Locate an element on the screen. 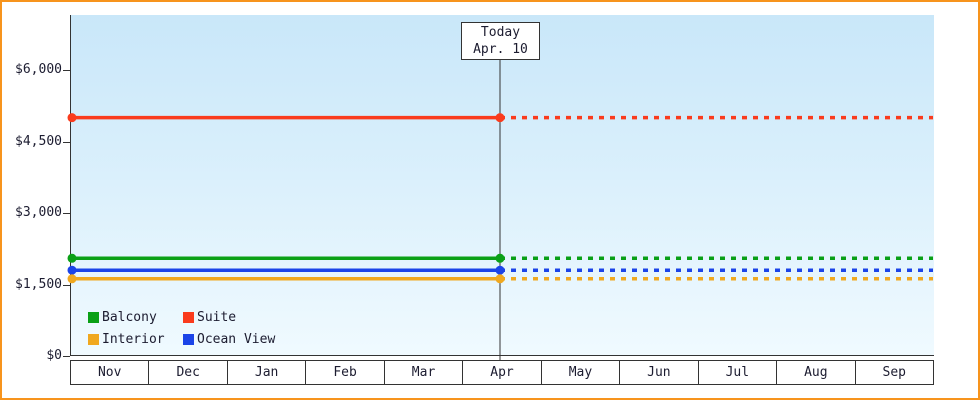 This screenshot has width=980, height=400. x-tick-month-mar: Mar is located at coordinates (423, 372).